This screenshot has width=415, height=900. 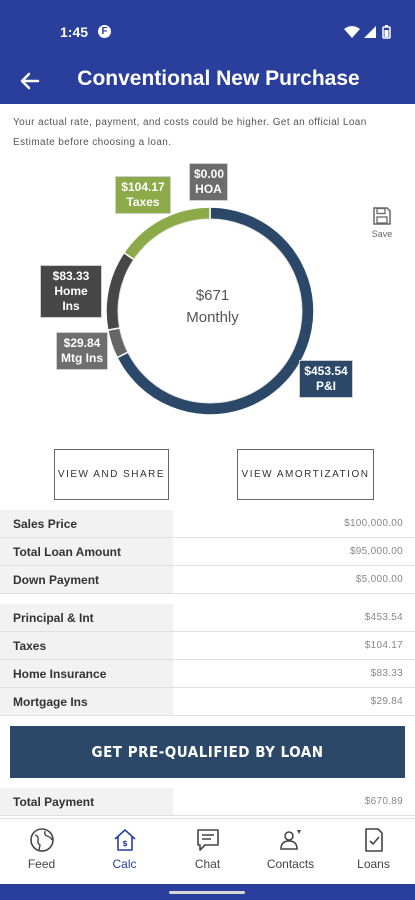 I want to click on row-label: Home Insurance, so click(x=86, y=673).